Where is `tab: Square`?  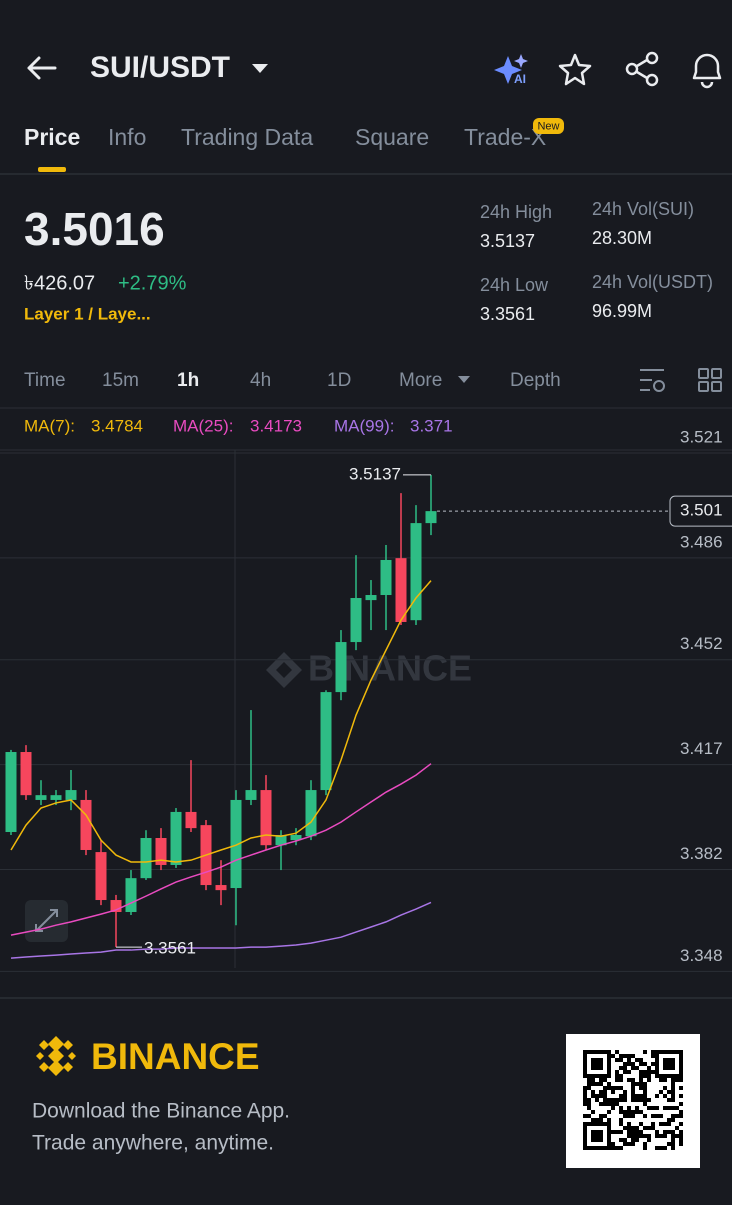
tab: Square is located at coordinates (392, 137).